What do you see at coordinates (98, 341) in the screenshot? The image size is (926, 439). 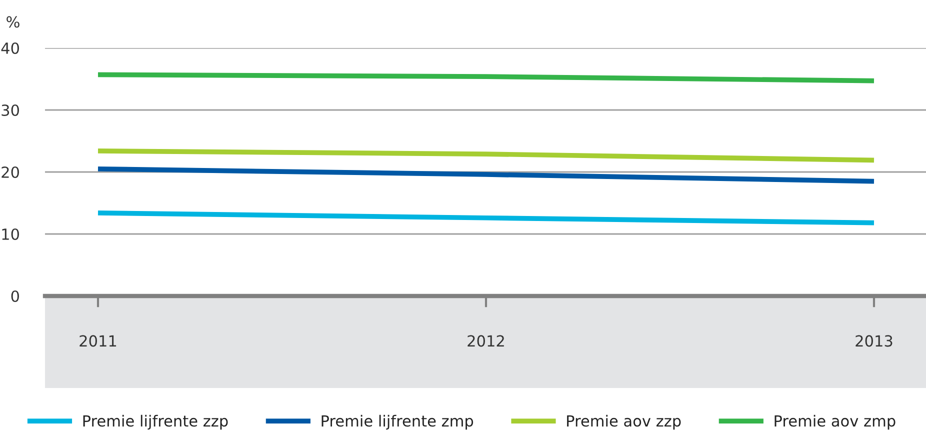 I see `x-tick-label: 2011` at bounding box center [98, 341].